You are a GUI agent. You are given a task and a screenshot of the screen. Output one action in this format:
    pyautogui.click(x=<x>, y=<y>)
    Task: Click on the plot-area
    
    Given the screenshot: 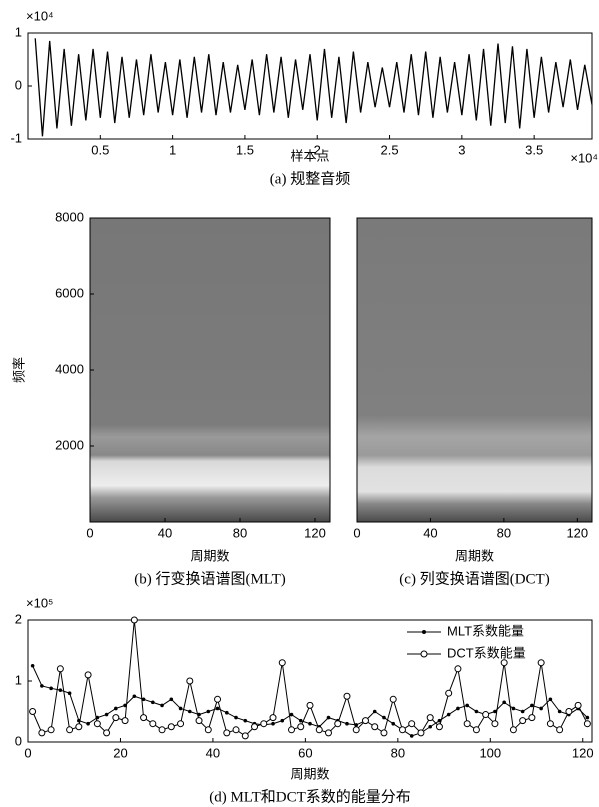 What is the action you would take?
    pyautogui.click(x=310, y=86)
    